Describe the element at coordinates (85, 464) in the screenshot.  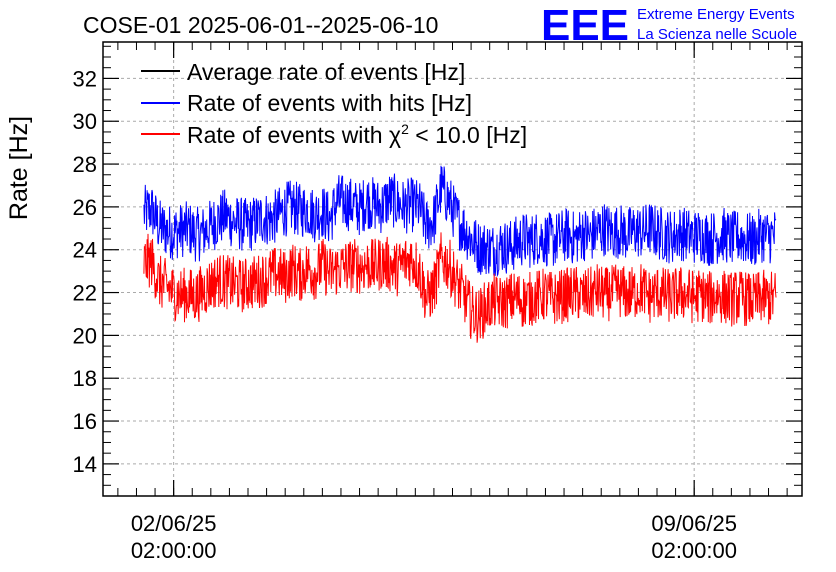
I see `y-tick-label: 14` at that location.